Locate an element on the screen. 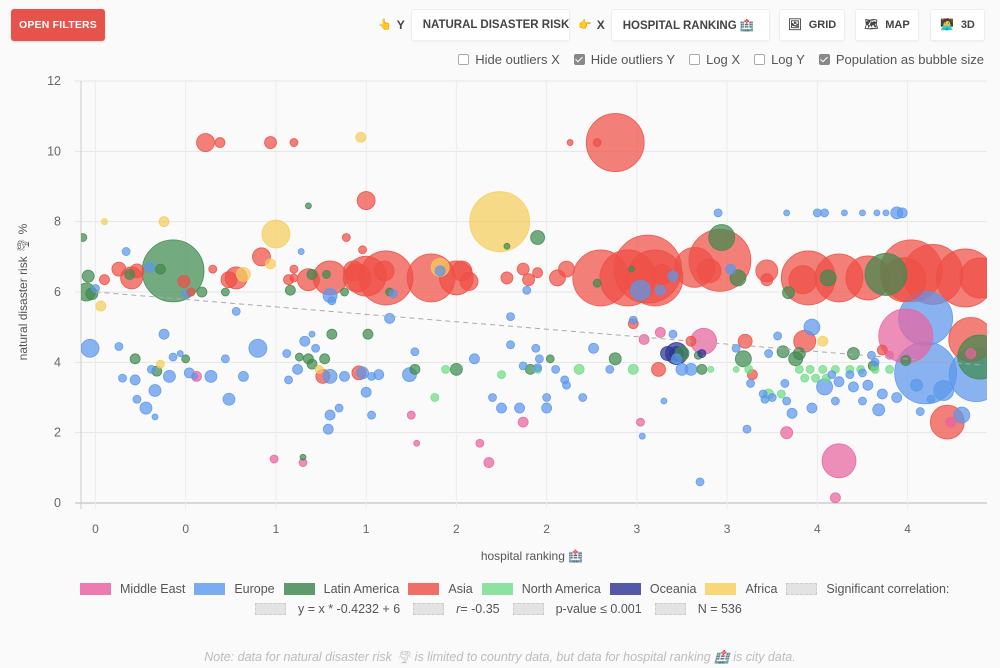 This screenshot has width=1000, height=668. legend-item-africa: Africa is located at coordinates (741, 589).